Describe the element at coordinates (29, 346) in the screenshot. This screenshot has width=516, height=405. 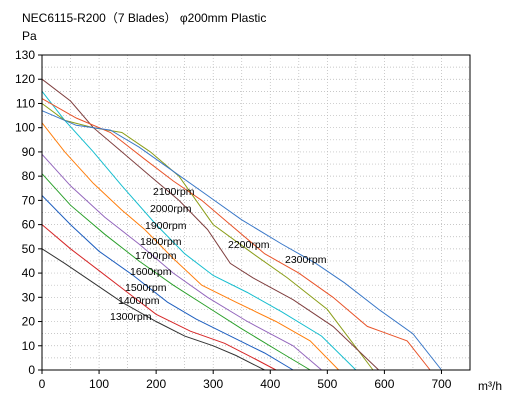
I see `y-tick-label: 10` at that location.